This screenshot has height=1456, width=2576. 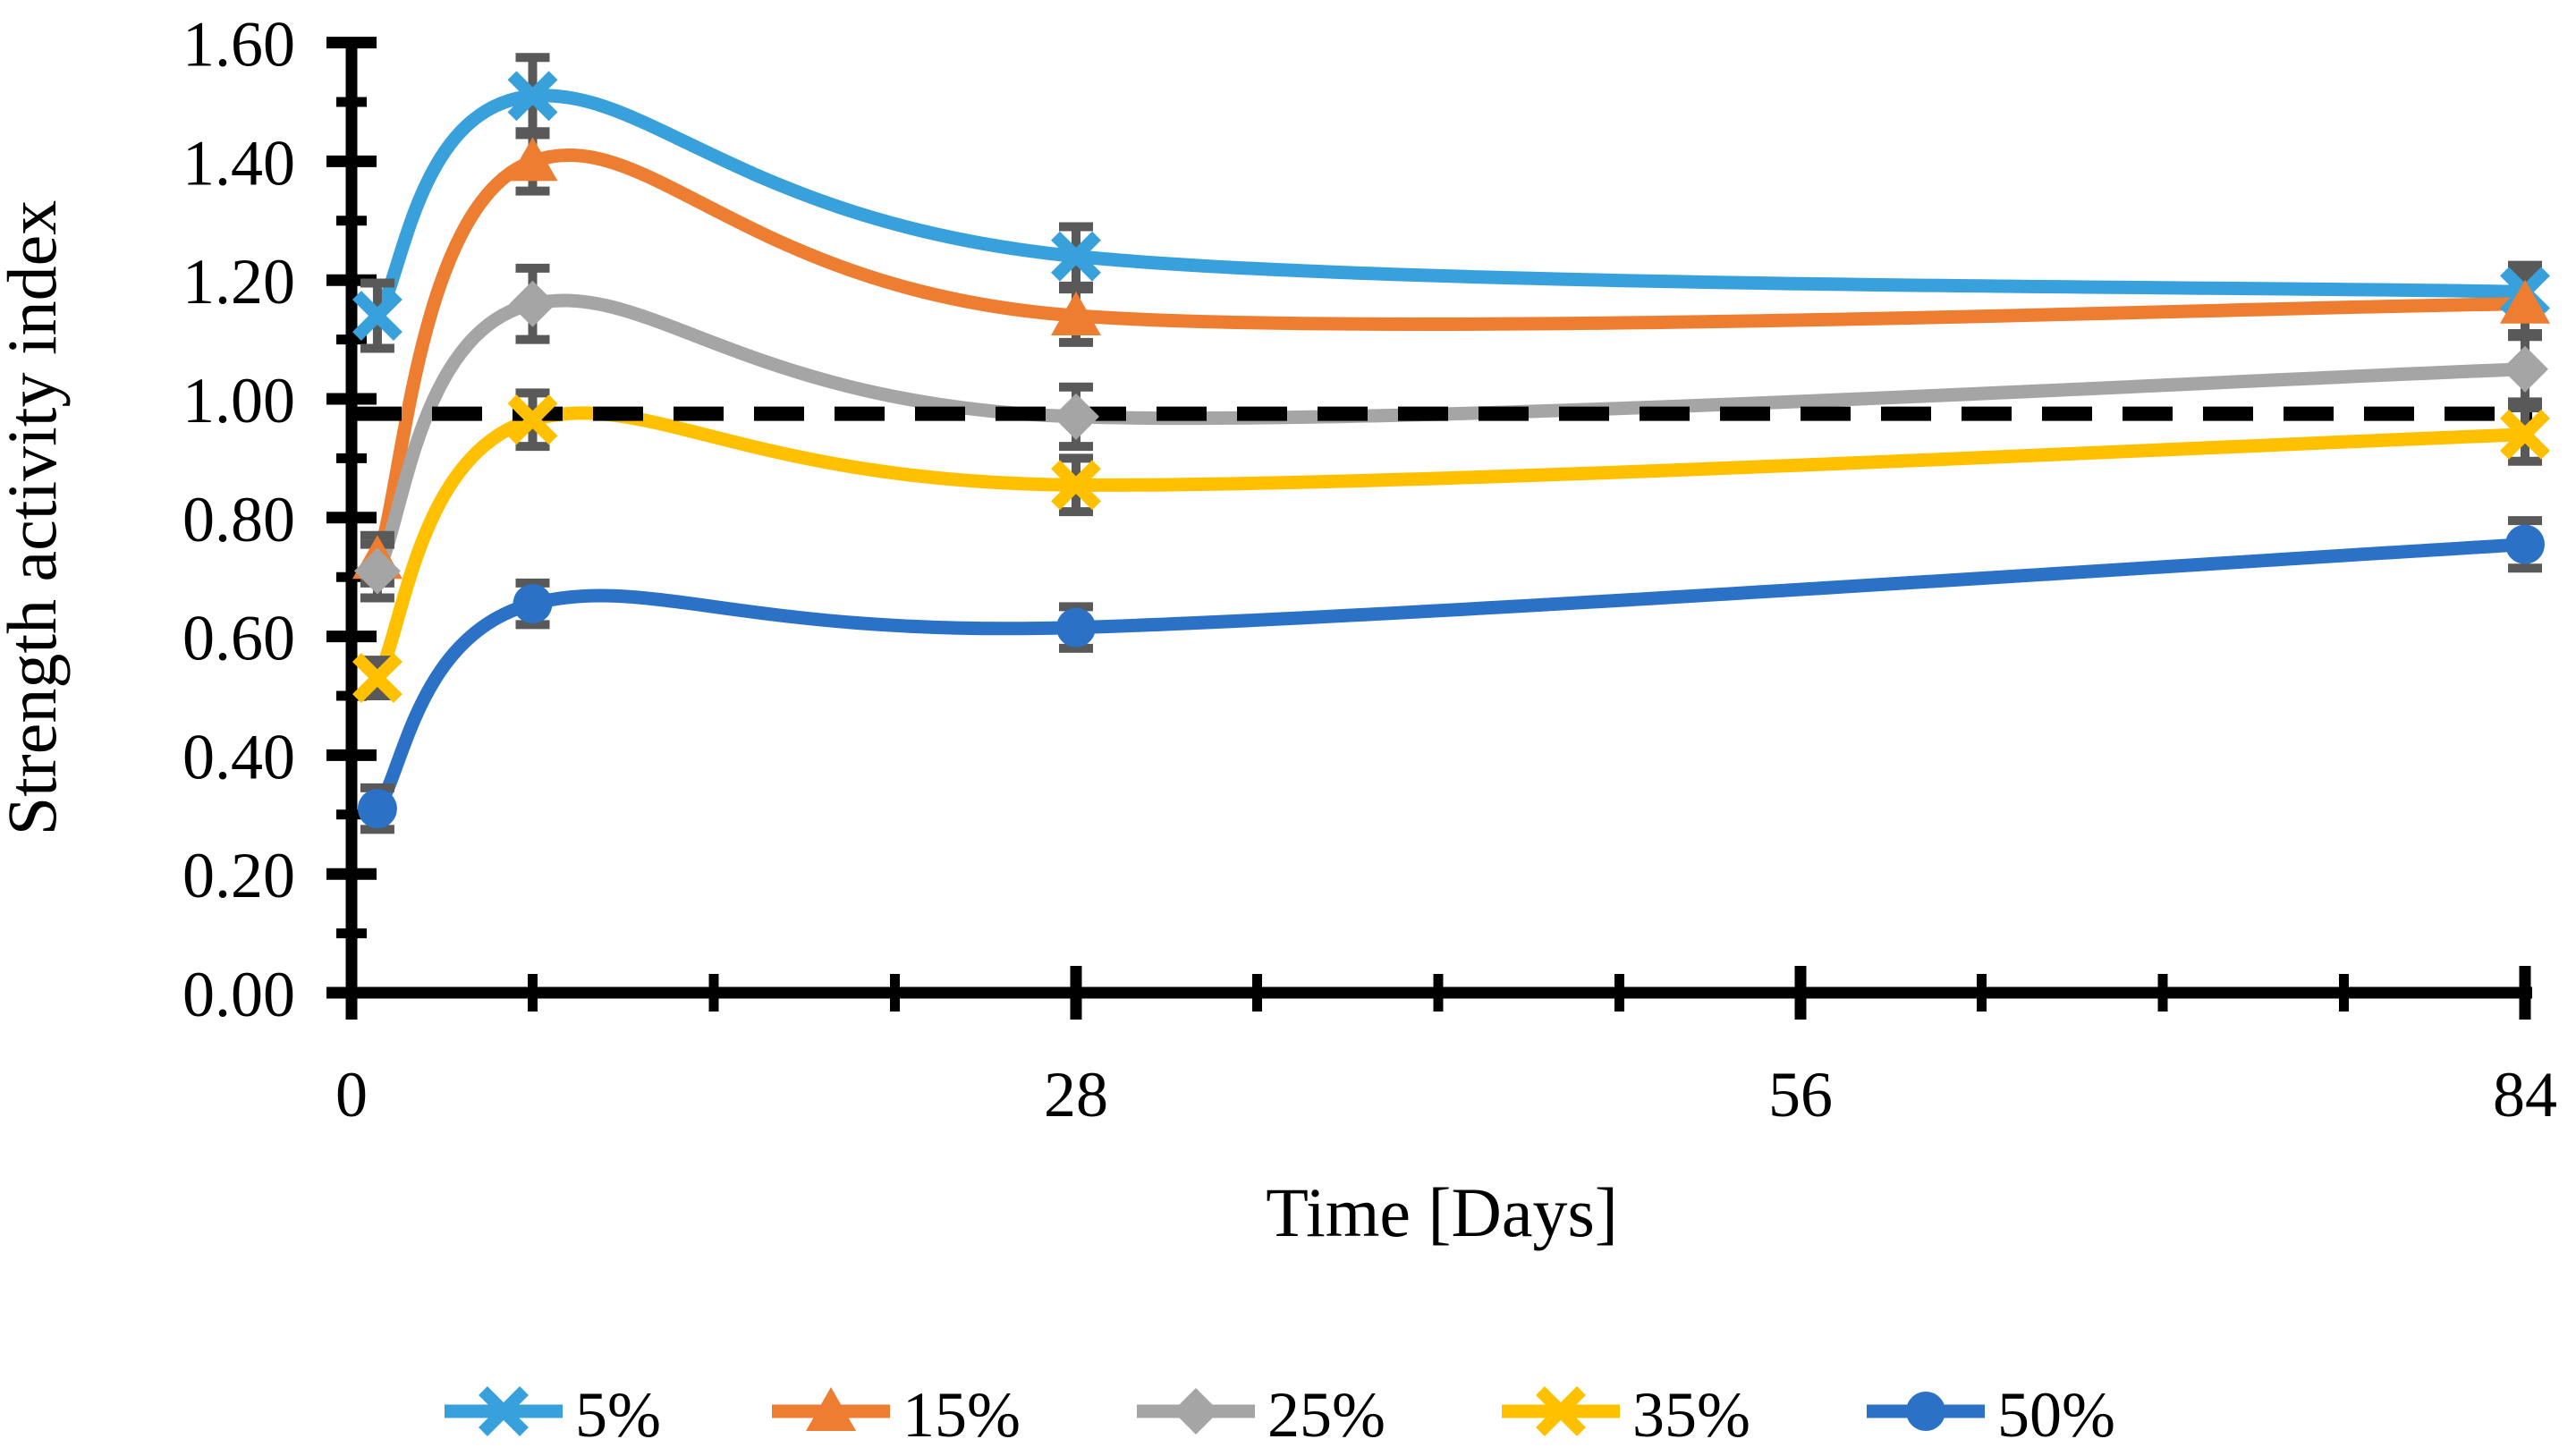 What do you see at coordinates (238, 281) in the screenshot?
I see `y-tick-label: 1.20` at bounding box center [238, 281].